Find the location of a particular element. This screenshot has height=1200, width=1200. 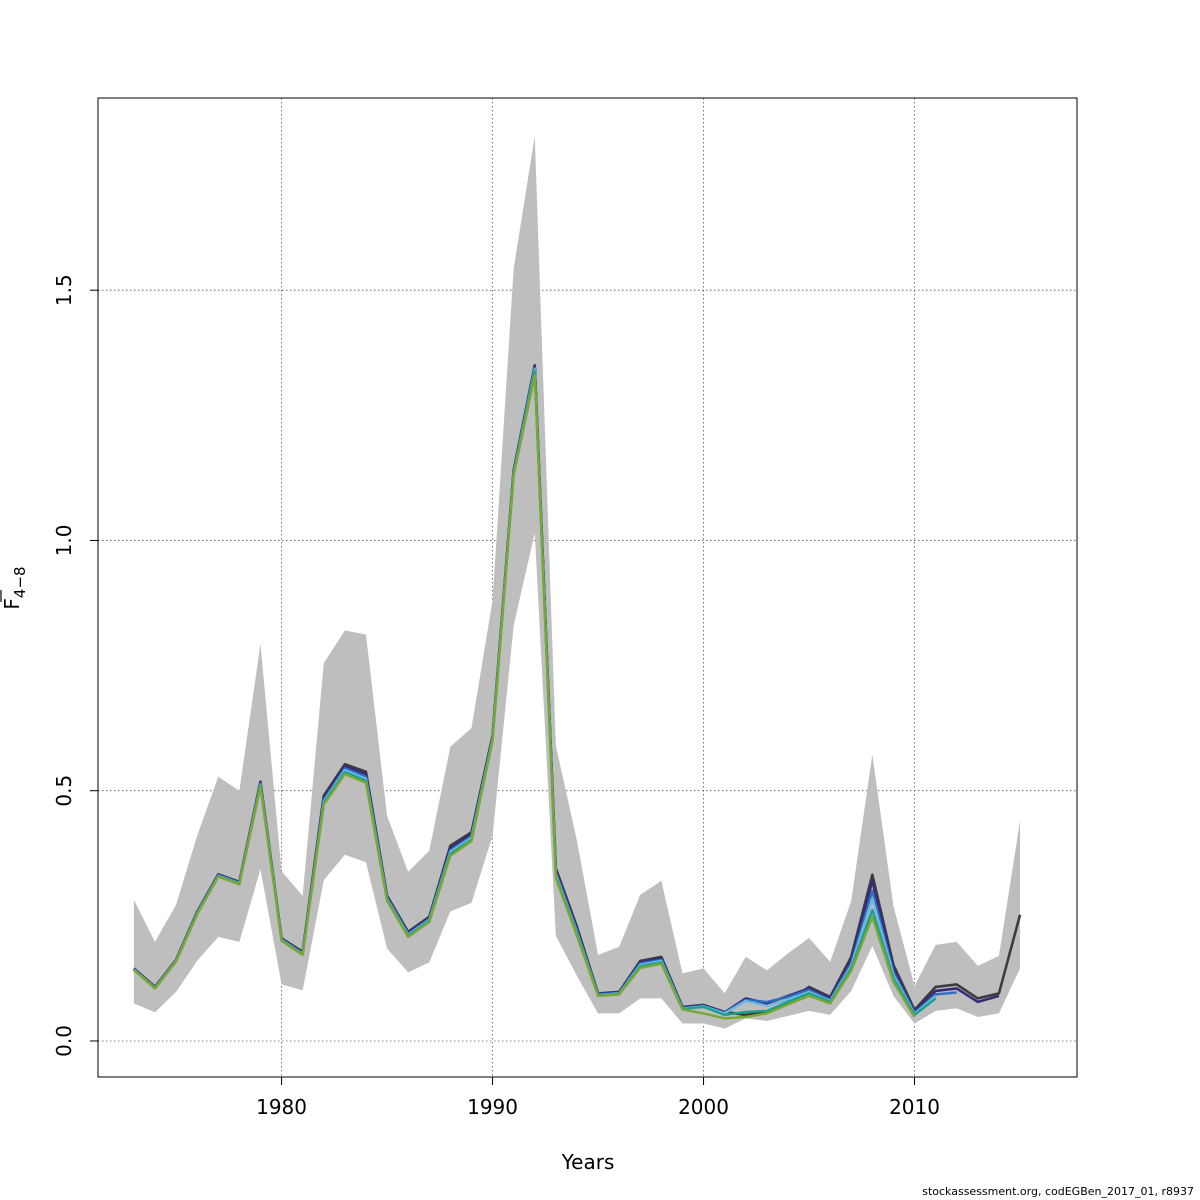

x-tick-label: 1980 is located at coordinates (281, 1107).